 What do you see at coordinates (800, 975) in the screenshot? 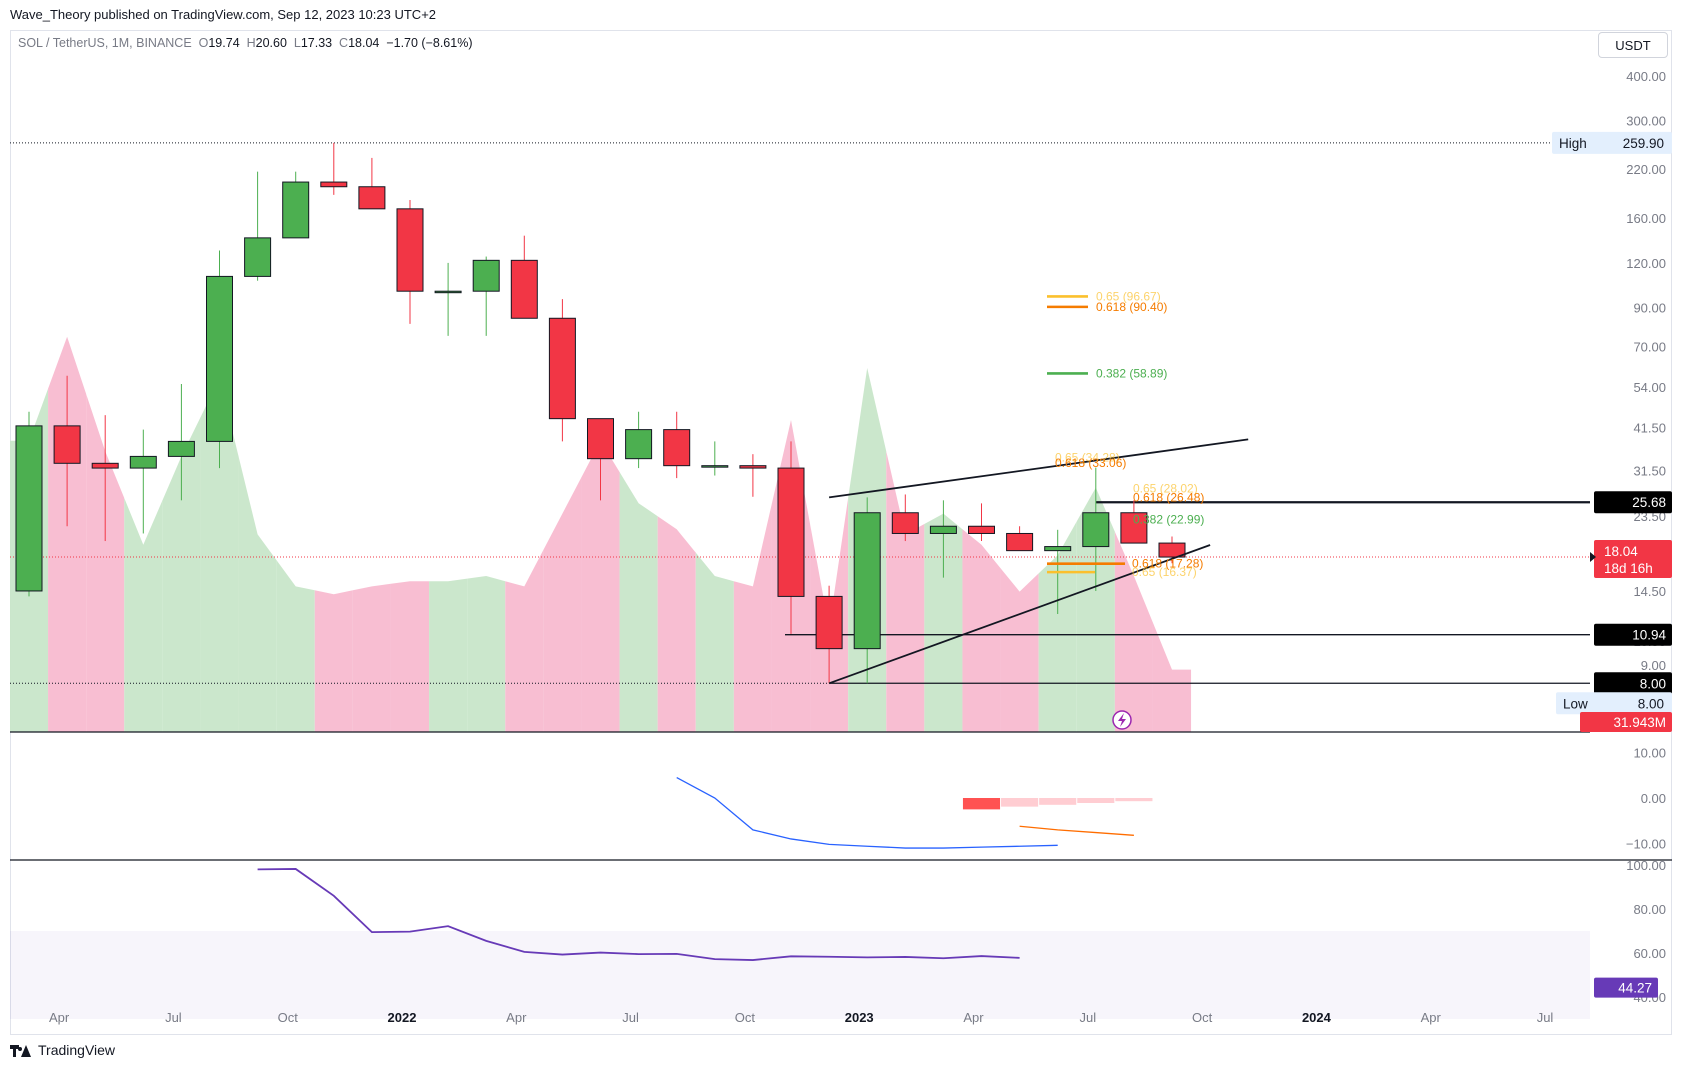
I see `rsi-band` at bounding box center [800, 975].